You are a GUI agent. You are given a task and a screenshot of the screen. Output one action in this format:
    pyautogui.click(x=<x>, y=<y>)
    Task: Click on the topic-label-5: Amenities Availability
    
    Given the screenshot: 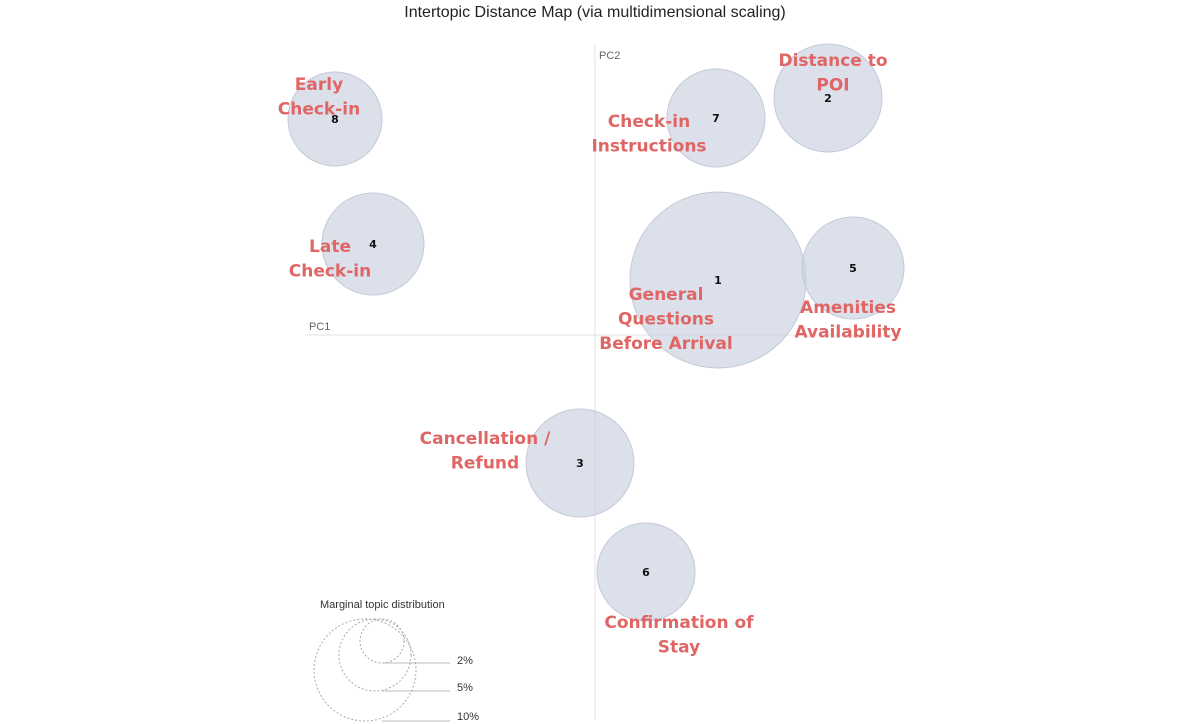 What is the action you would take?
    pyautogui.click(x=847, y=320)
    